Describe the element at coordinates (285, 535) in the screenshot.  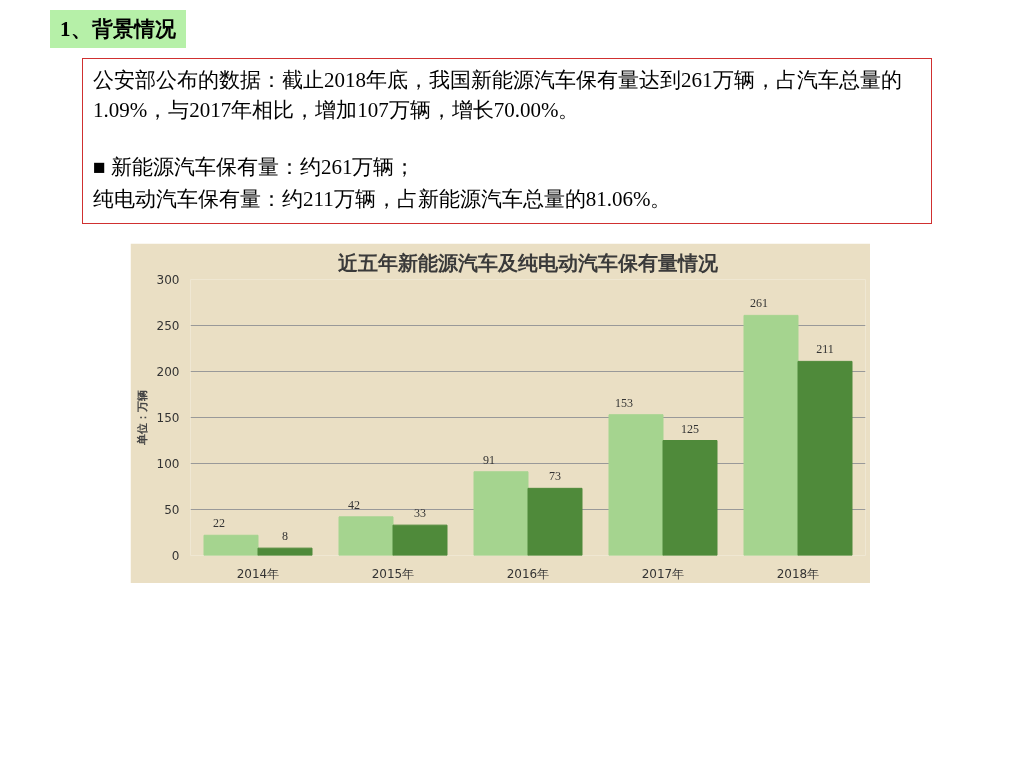
I see `data-label: 8` at that location.